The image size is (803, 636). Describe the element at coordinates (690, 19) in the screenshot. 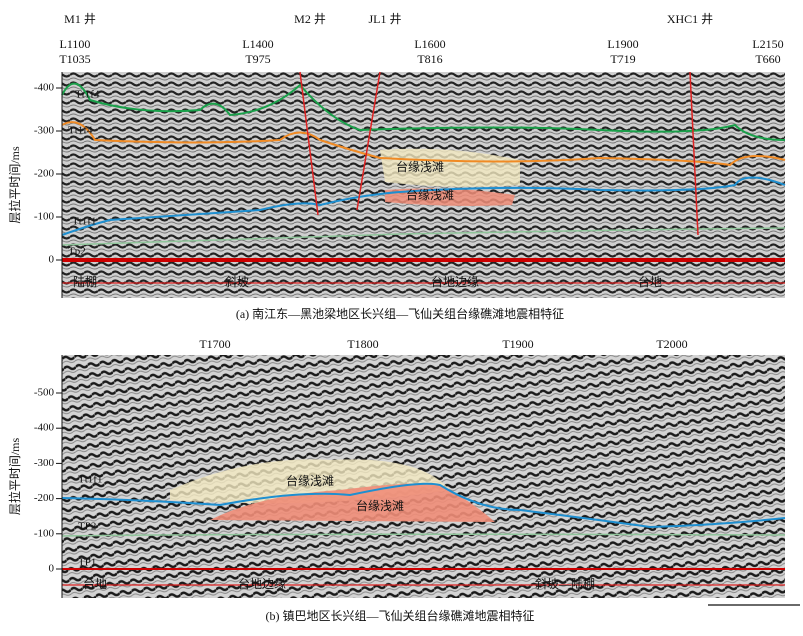

I see `well-label: XHC1 井` at that location.